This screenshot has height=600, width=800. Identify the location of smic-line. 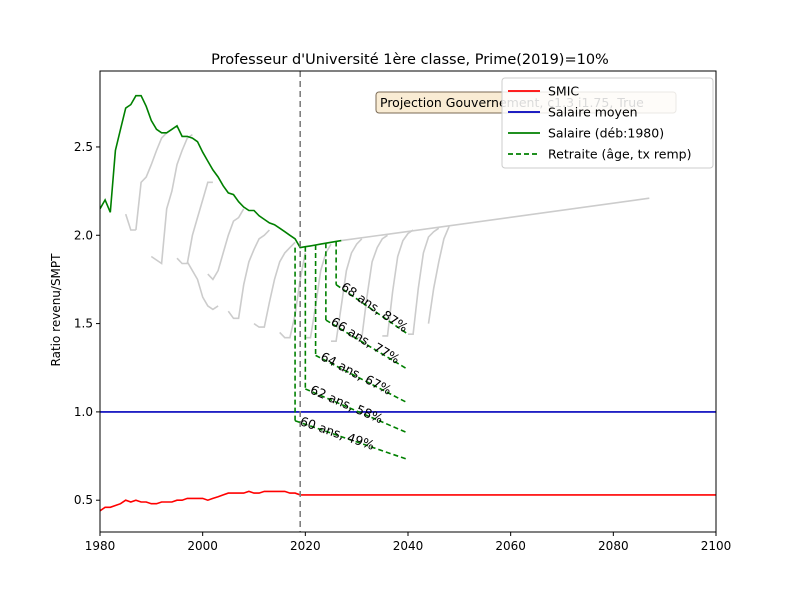
(408, 501).